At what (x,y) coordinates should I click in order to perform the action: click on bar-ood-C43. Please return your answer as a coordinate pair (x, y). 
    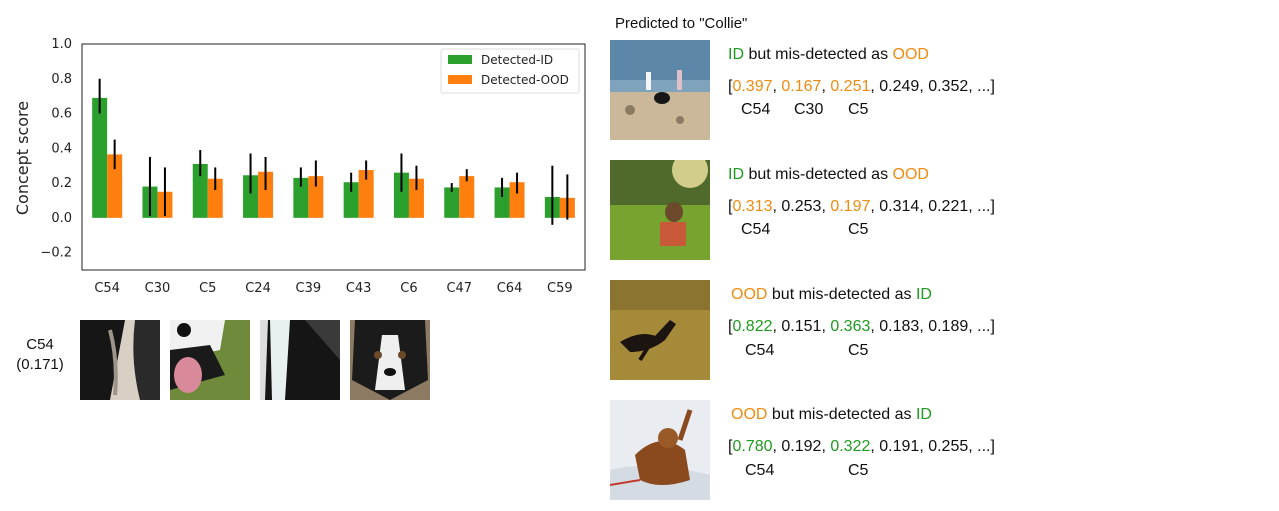
    Looking at the image, I should click on (366, 194).